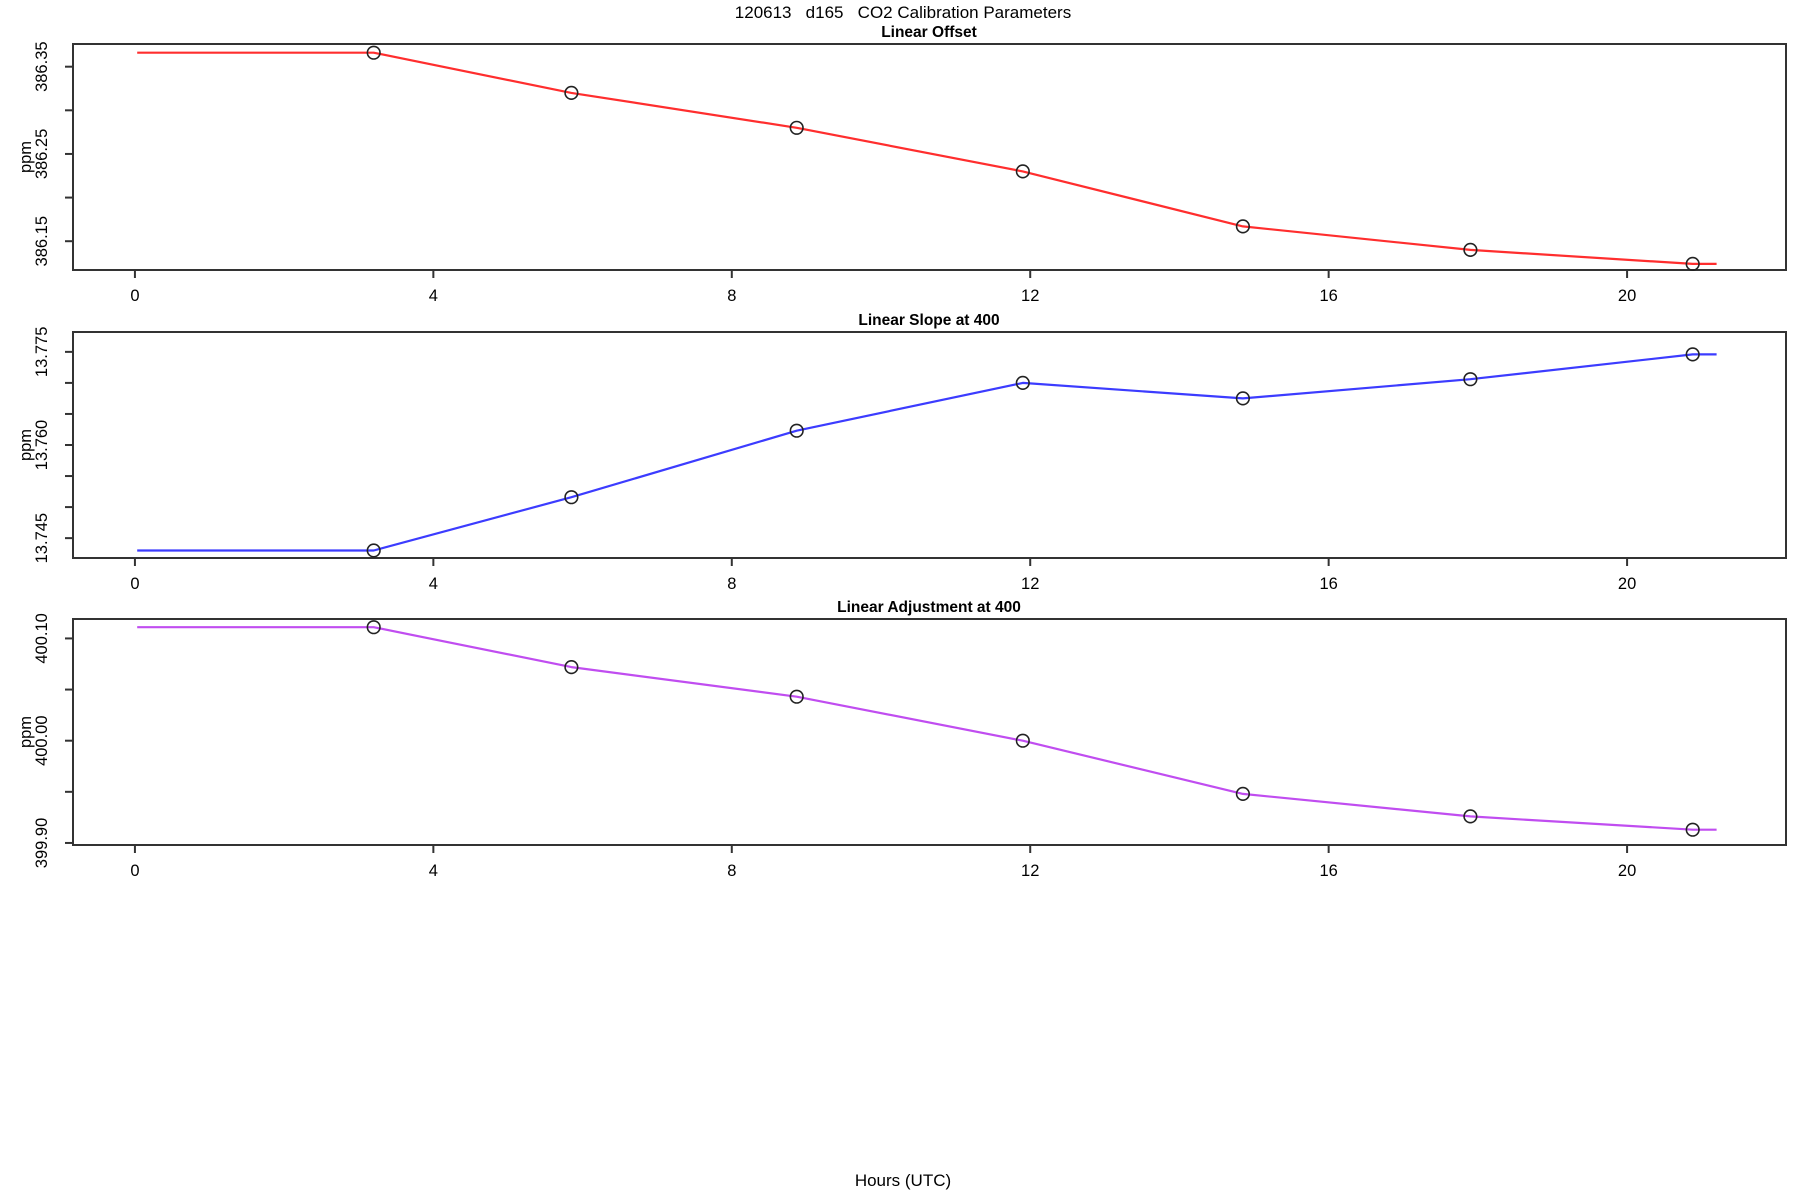  What do you see at coordinates (929, 607) in the screenshot?
I see `panel-3-title: Linear Adjustment at 400` at bounding box center [929, 607].